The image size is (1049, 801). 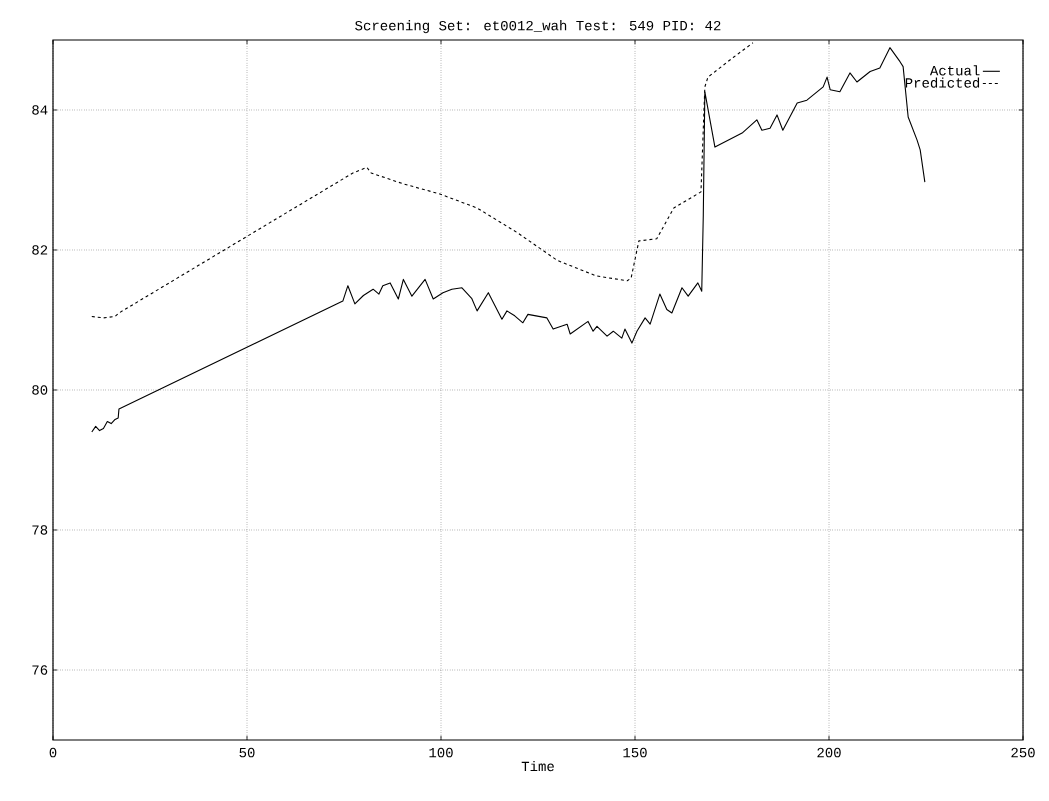 I want to click on y-tick-label: 78, so click(x=40, y=530).